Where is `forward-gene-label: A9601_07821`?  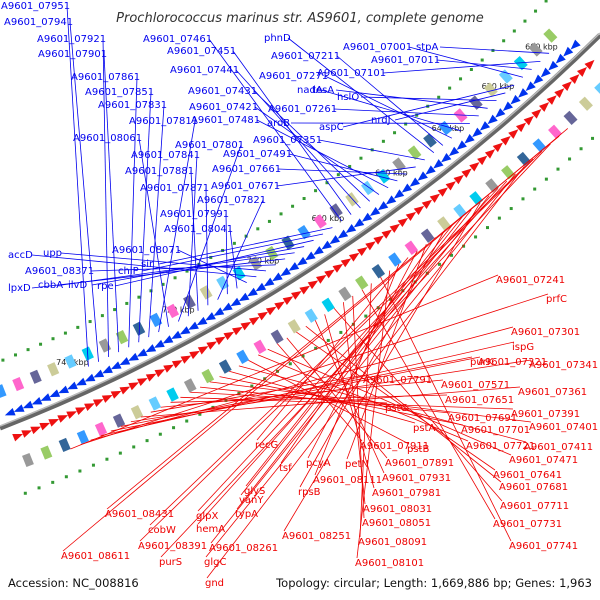
forward-gene-label: A9601_07821 is located at coordinates (231, 200).